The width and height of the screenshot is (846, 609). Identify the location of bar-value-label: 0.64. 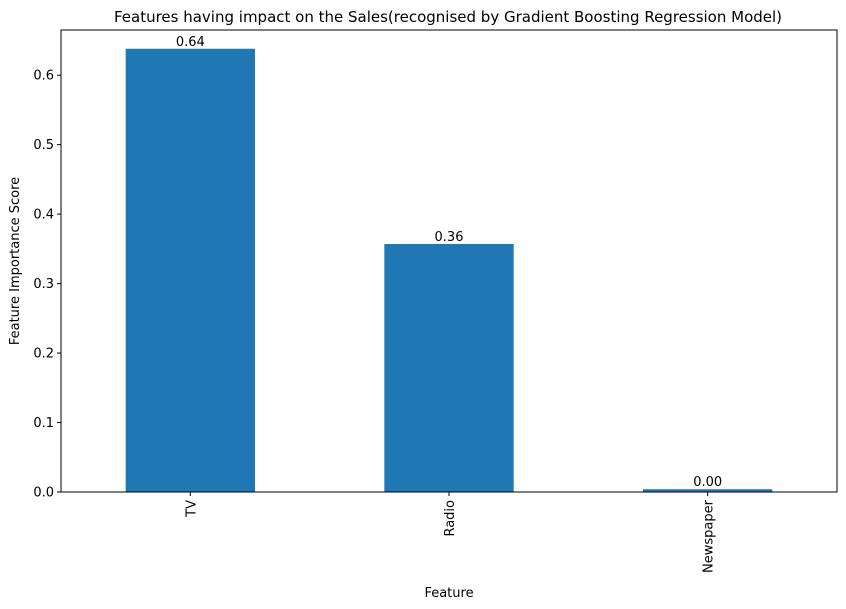
(190, 42).